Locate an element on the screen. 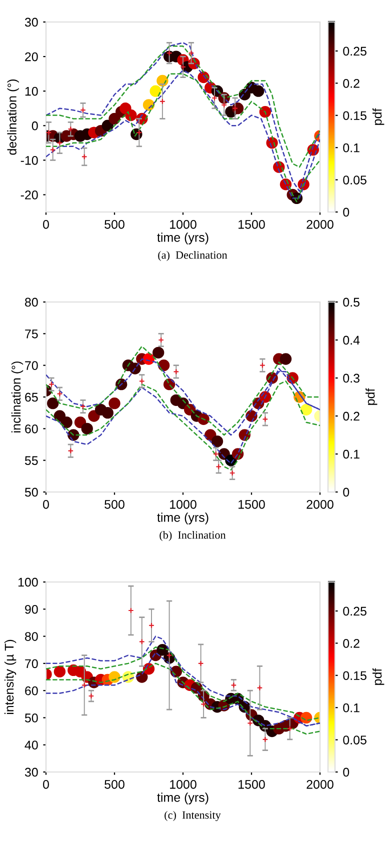 The image size is (385, 845). color-bar-label: 0.4 is located at coordinates (351, 340).